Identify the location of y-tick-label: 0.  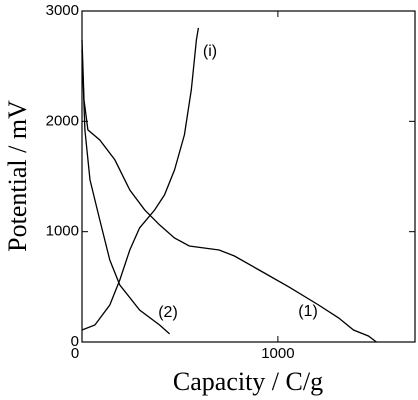
(75, 341).